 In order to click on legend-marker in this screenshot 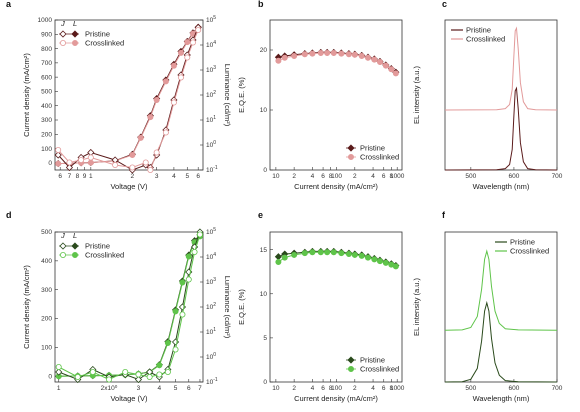, I will do `click(351, 148)`.